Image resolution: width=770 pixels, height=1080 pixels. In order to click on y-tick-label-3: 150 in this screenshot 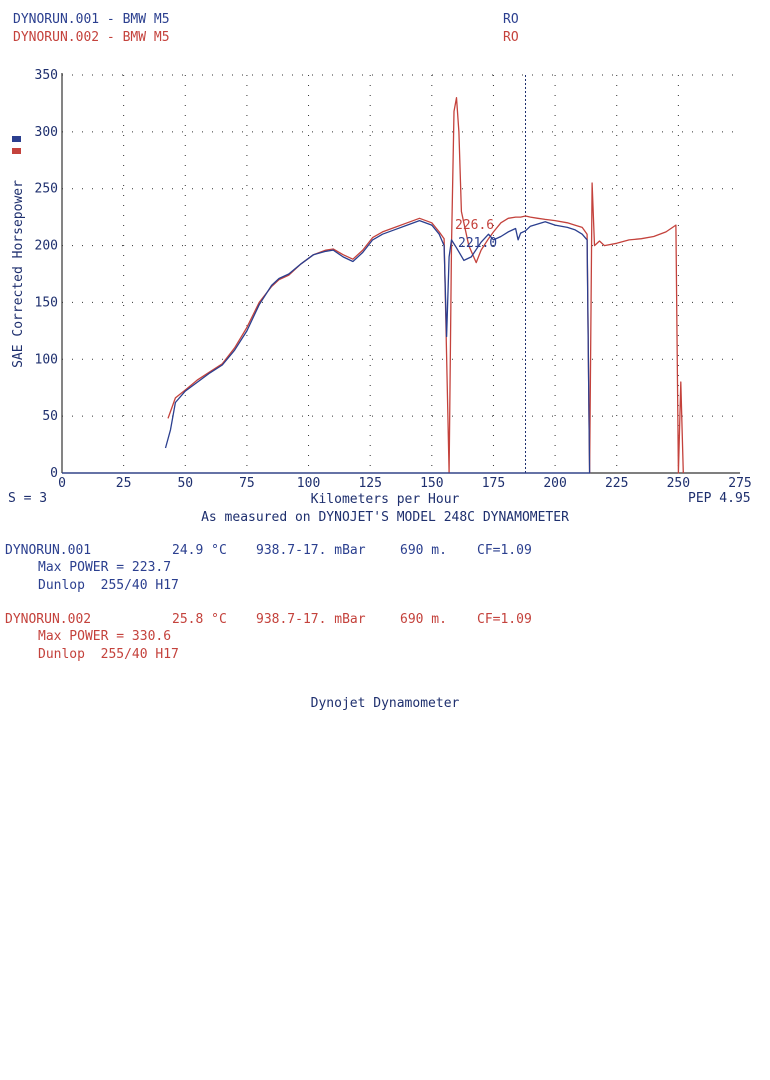, I will do `click(46, 302)`.